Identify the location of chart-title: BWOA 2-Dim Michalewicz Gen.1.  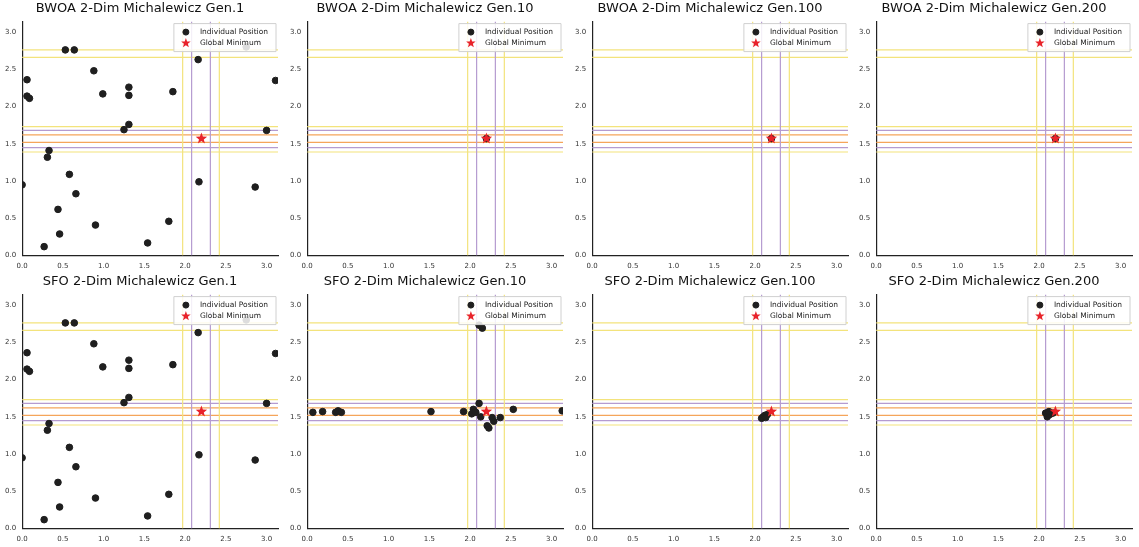
(140, 8).